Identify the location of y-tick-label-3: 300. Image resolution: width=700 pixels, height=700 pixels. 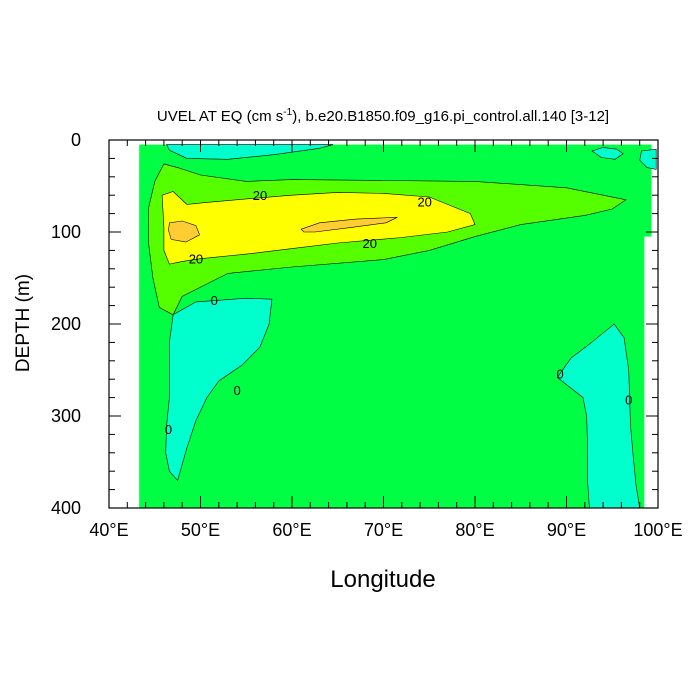
(66, 416).